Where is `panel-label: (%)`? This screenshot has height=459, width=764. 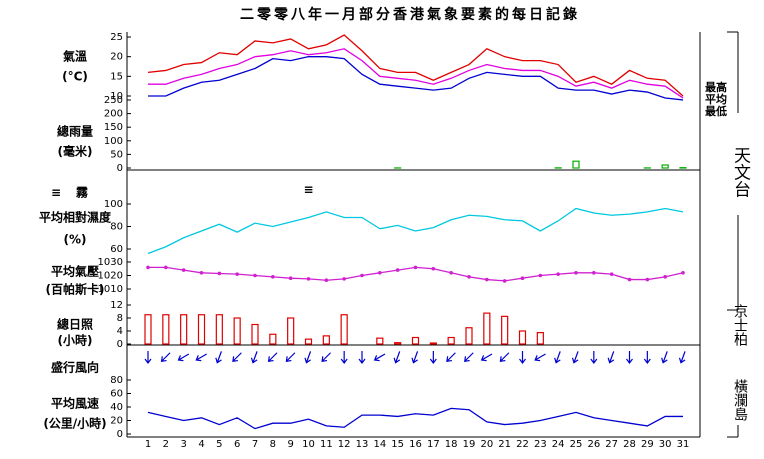 panel-label: (%) is located at coordinates (75, 240).